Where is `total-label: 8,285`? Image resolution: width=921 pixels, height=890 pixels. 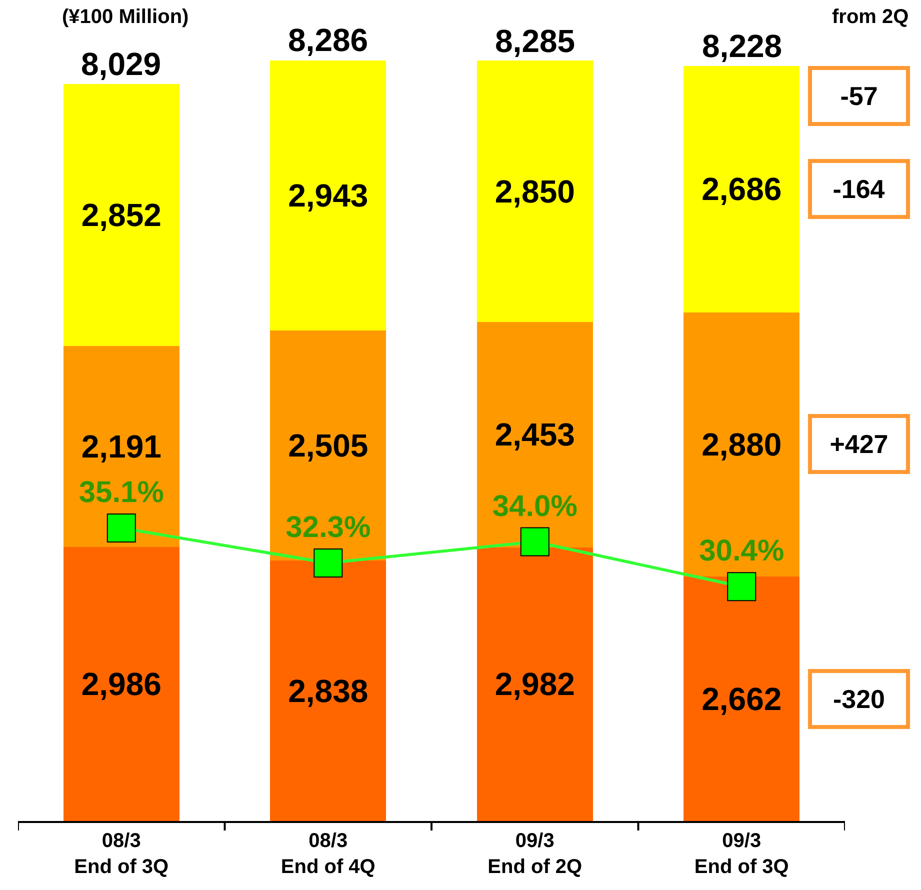
total-label: 8,285 is located at coordinates (535, 41).